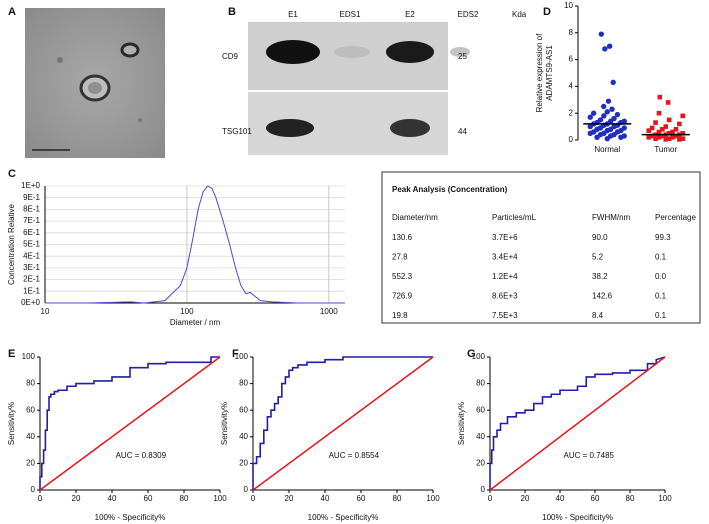 The height and width of the screenshot is (524, 709). I want to click on table-title: Peak Analysis (Concentration), so click(450, 189).